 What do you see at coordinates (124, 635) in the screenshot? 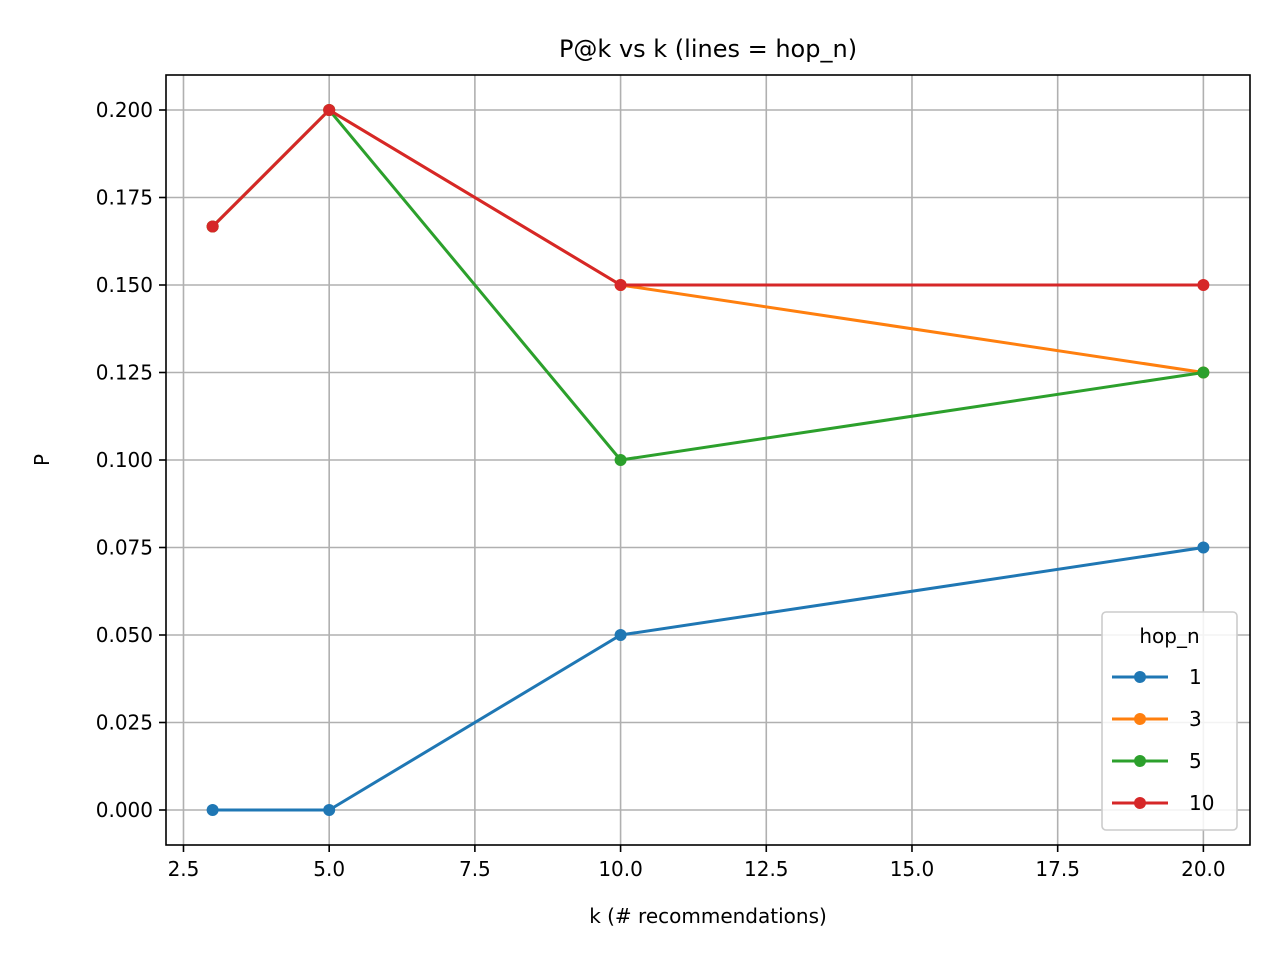
I see `y-tick-label: 0.050` at bounding box center [124, 635].